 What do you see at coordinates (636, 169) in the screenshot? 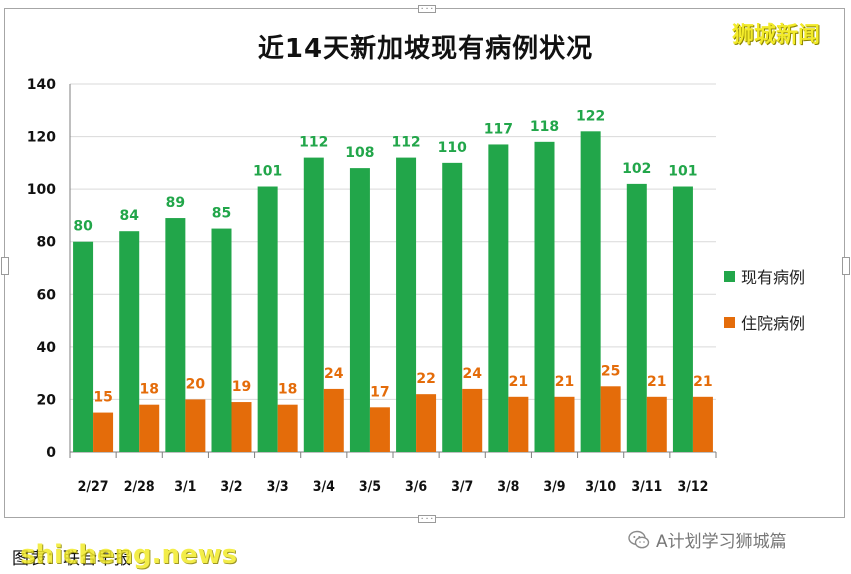
I see `data-label-current: 102` at bounding box center [636, 169].